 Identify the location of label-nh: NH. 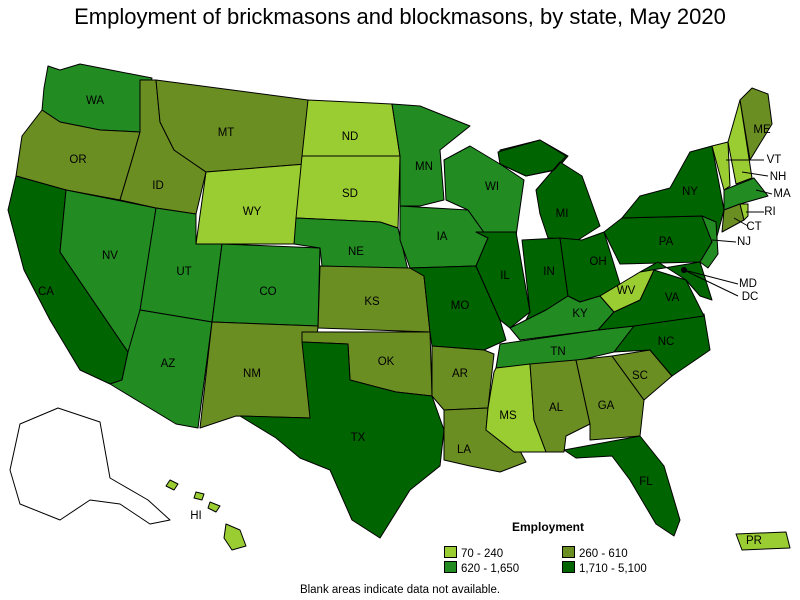
(778, 177).